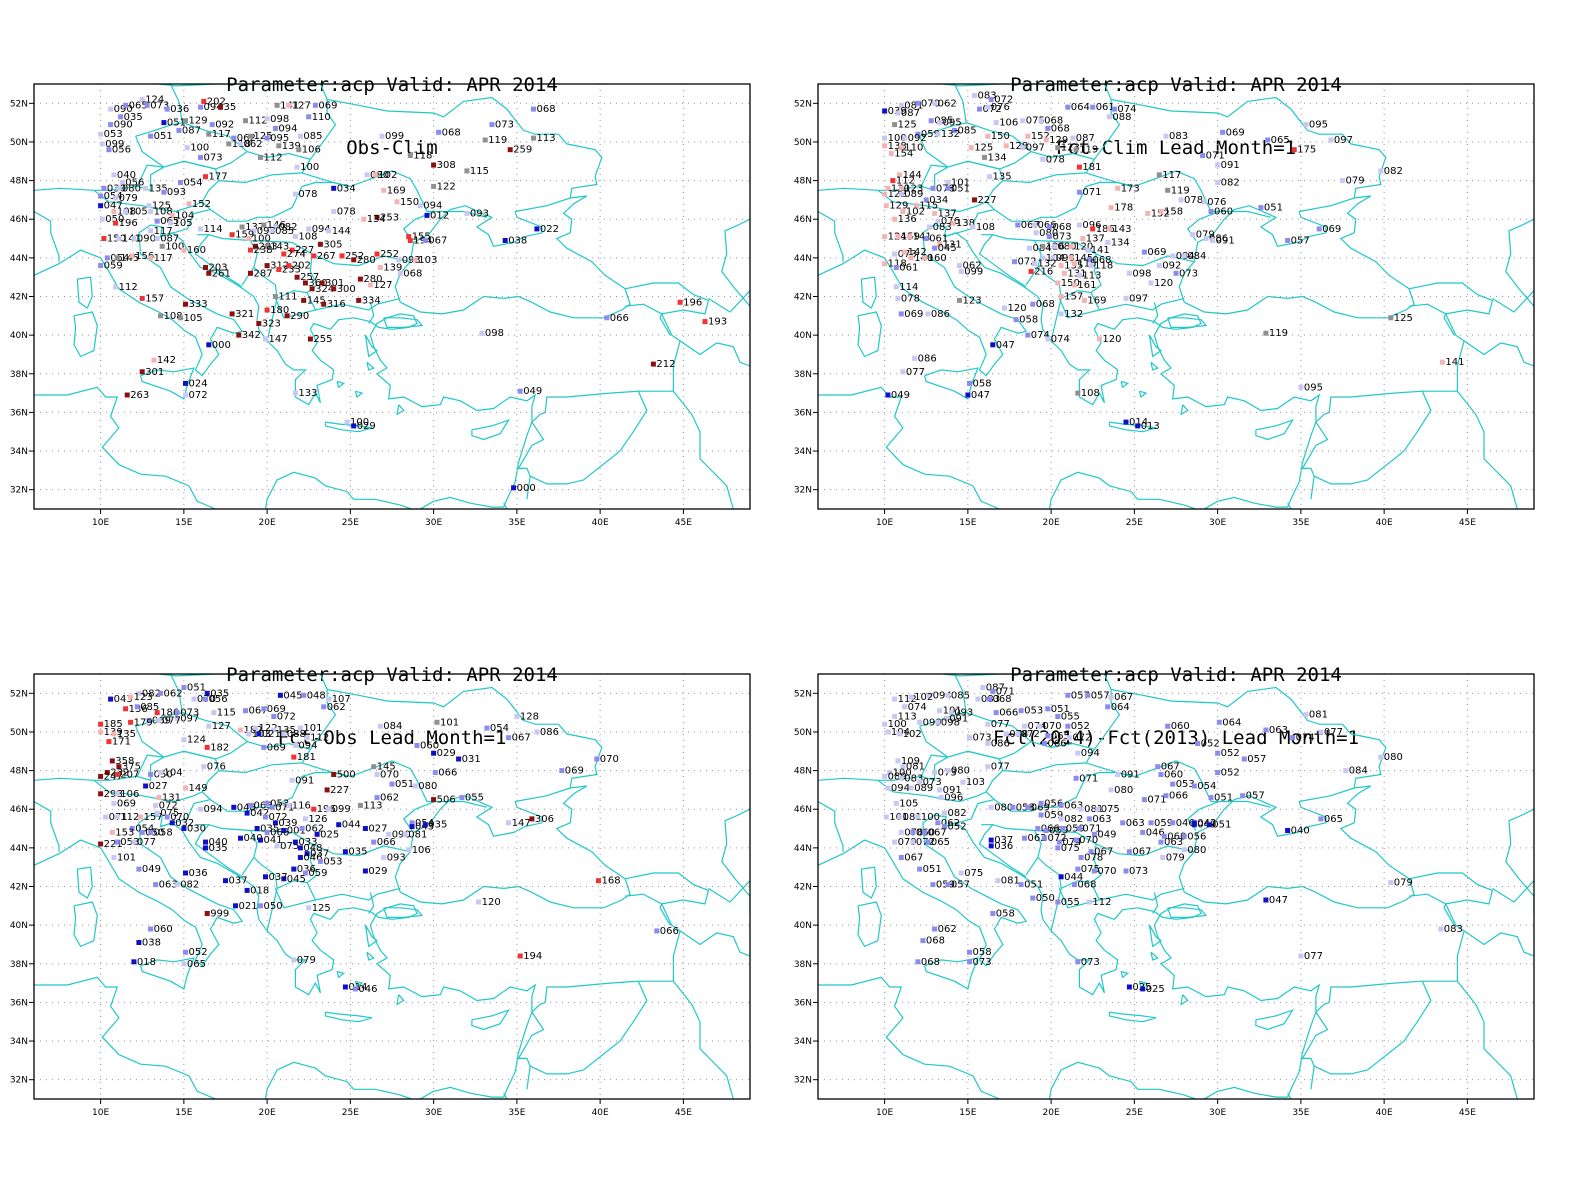  What do you see at coordinates (389, 254) in the screenshot?
I see `station-value-label: 252` at bounding box center [389, 254].